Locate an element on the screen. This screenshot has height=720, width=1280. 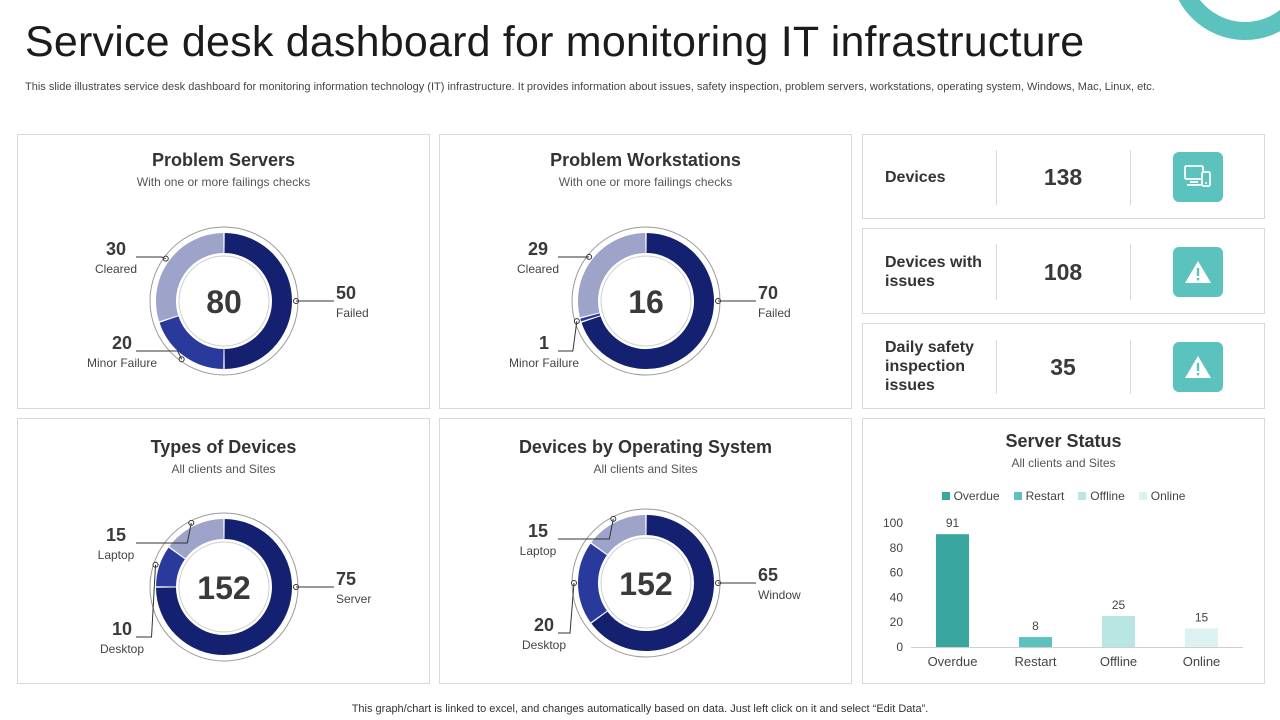
donut-chart-problem-servers: 80 50 Failed 20 Minor Failure 30 Cleared is located at coordinates (224, 272).